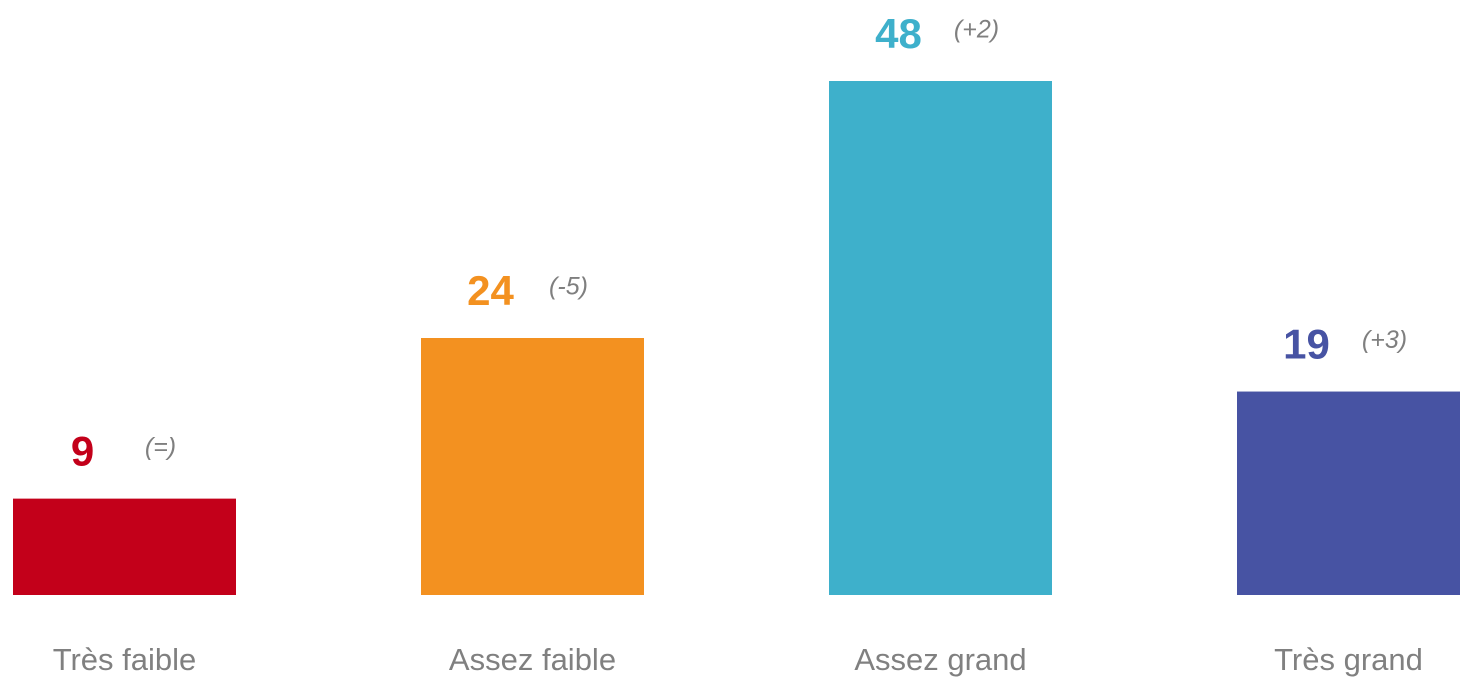 The height and width of the screenshot is (681, 1464). What do you see at coordinates (160, 447) in the screenshot?
I see `change-label: (=)` at bounding box center [160, 447].